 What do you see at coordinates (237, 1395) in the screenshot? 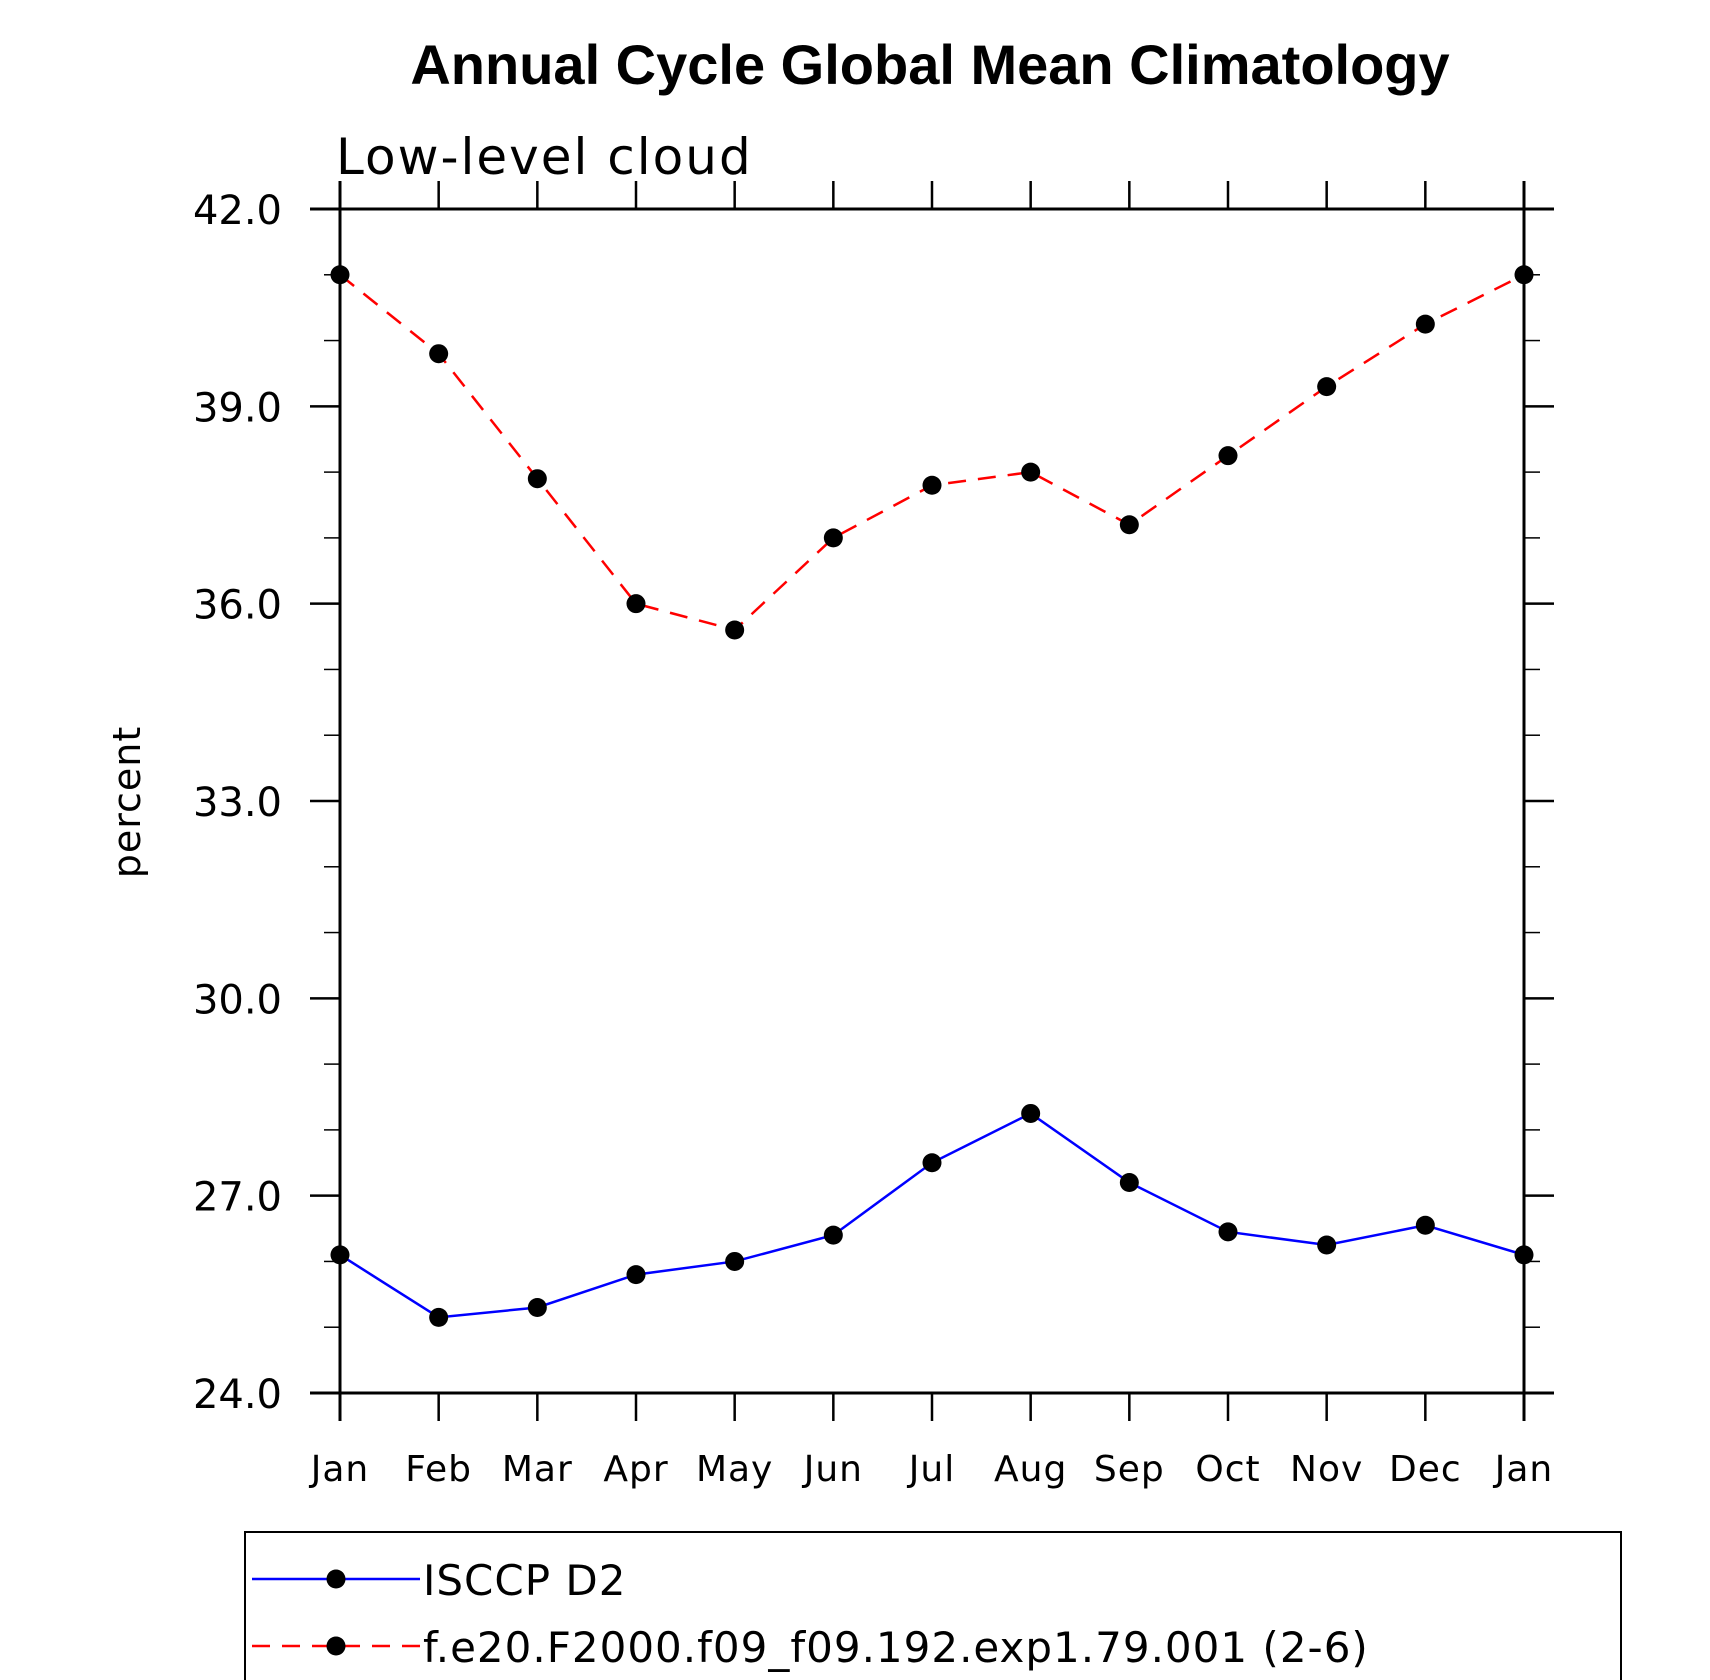
I see `y-tick-label: 24.0` at bounding box center [237, 1395].